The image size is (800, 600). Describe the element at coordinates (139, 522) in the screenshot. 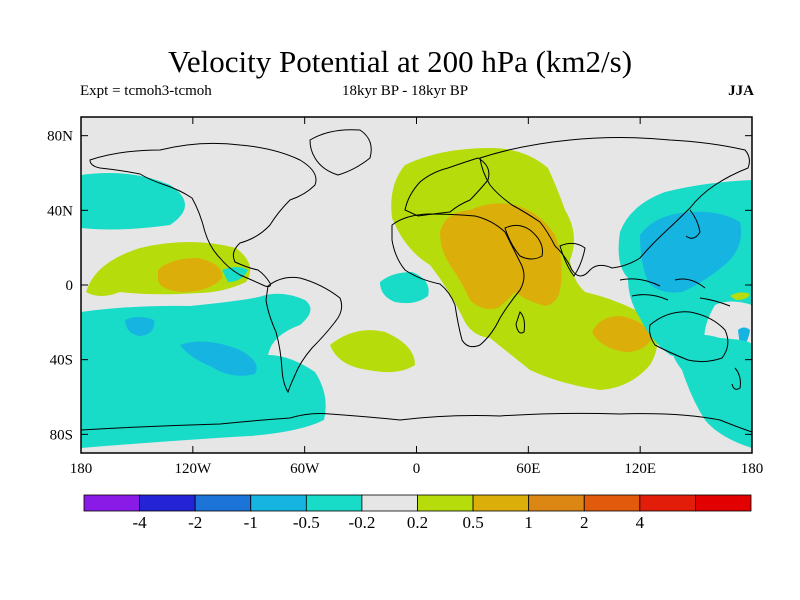

I see `colorbar-label: -4` at that location.